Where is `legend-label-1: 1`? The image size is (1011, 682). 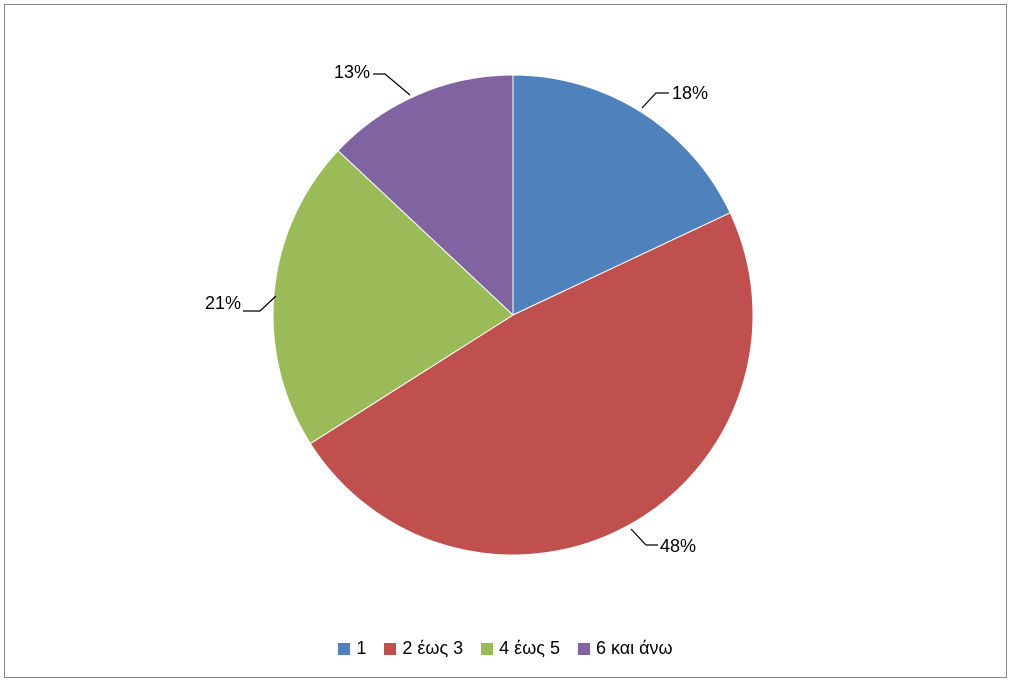
legend-label-1: 1 is located at coordinates (361, 648).